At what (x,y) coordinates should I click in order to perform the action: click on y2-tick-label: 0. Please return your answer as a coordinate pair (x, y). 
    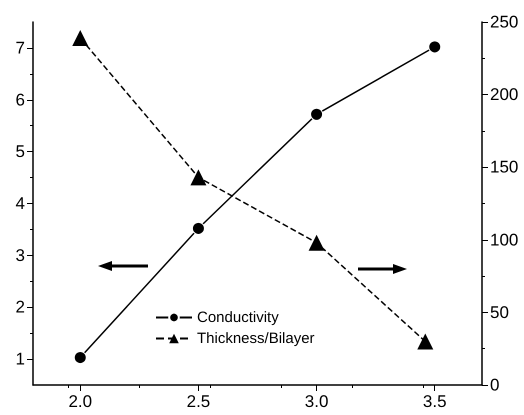
    Looking at the image, I should click on (495, 385).